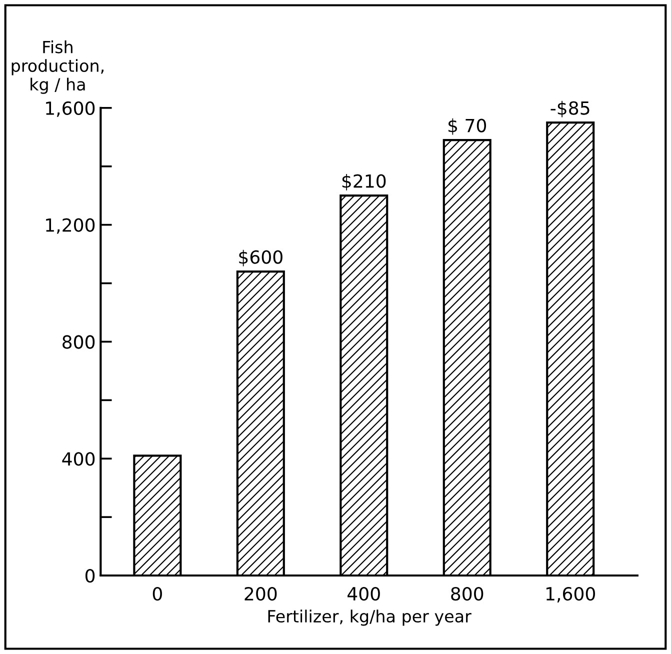 This screenshot has width=671, height=654. Describe the element at coordinates (58, 67) in the screenshot. I see `y-axis-title: Fish production, kg / ha` at that location.